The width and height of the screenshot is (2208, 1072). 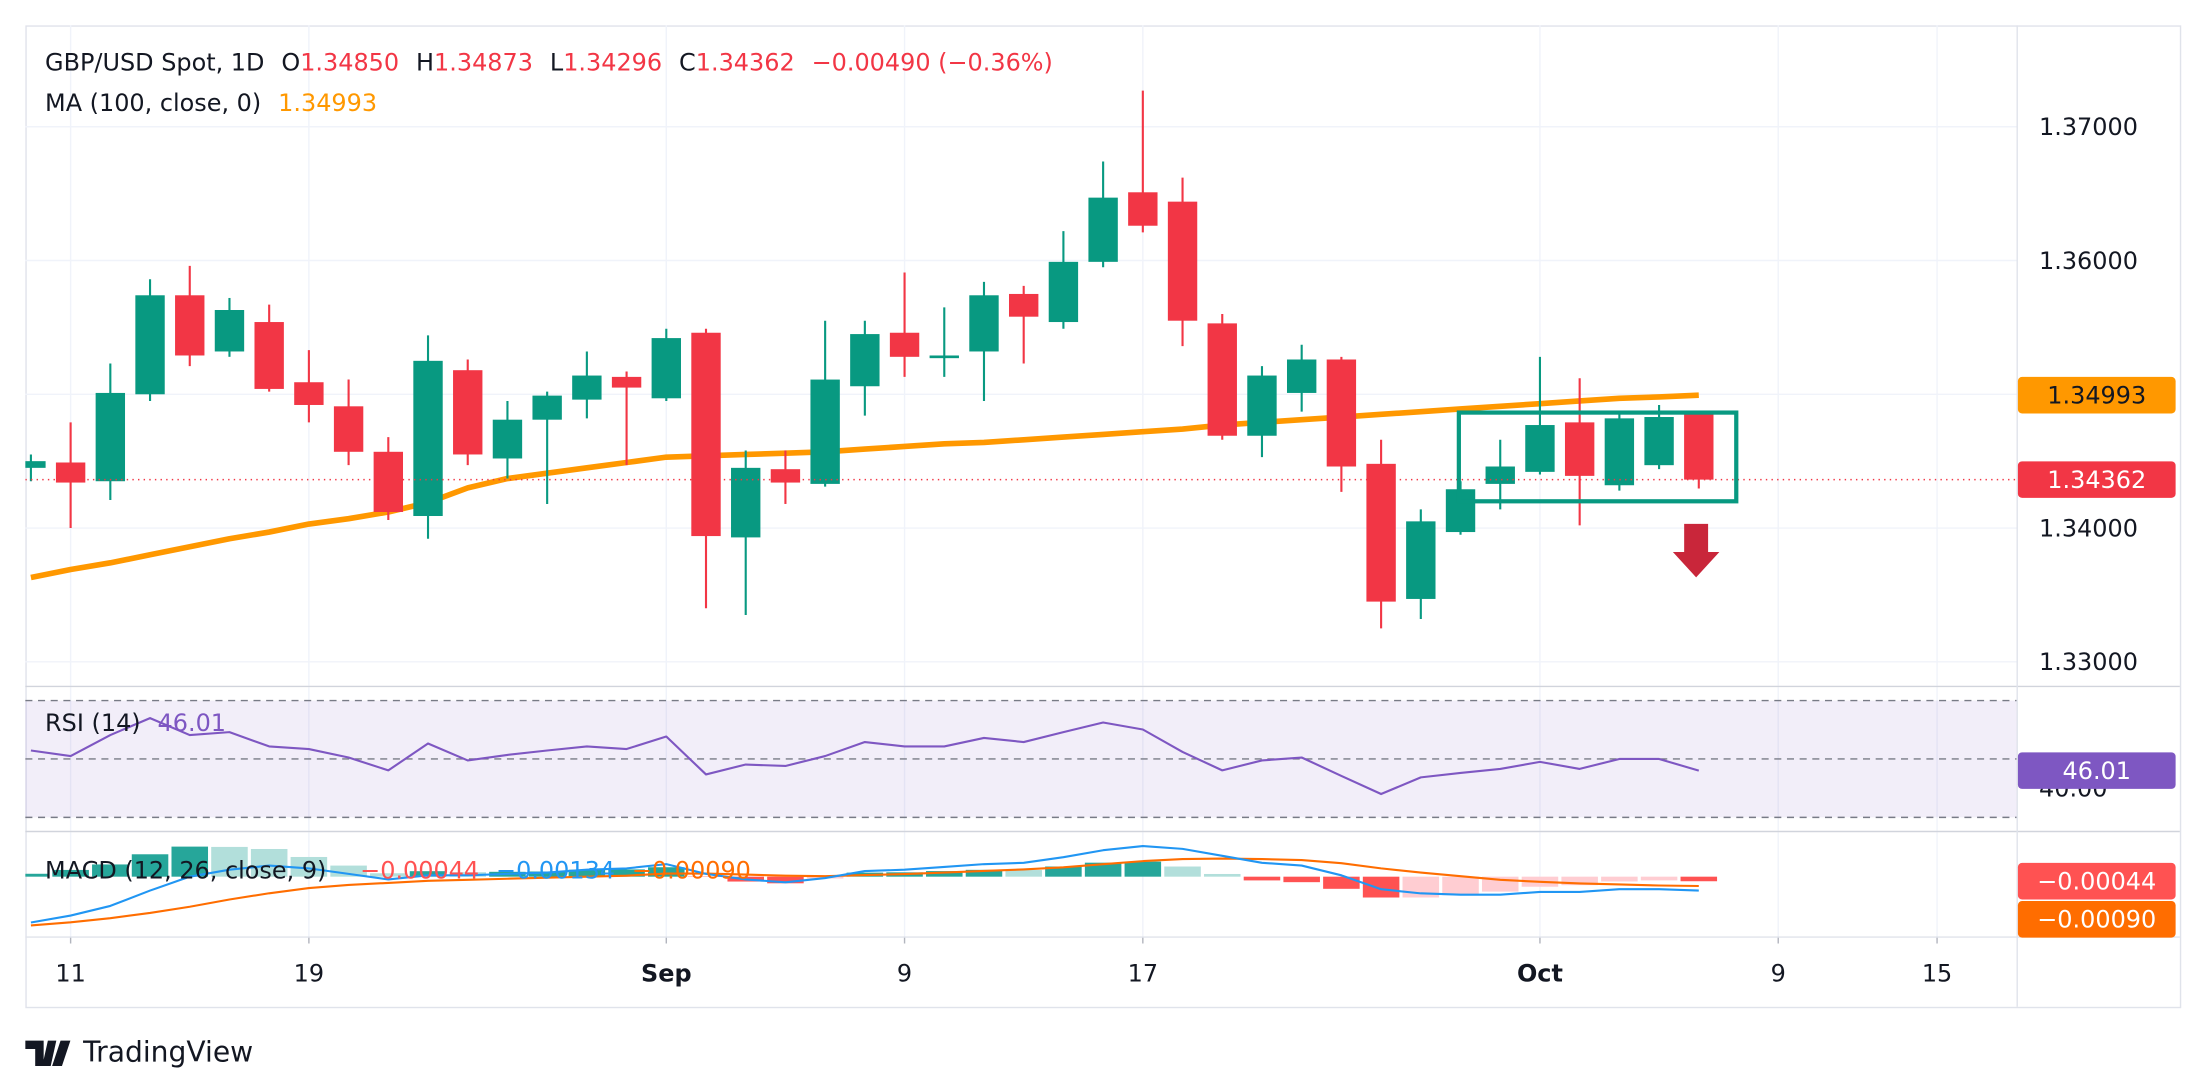 I want to click on ma-legend: MA (100, close, 0) 1.34993, so click(x=211, y=103).